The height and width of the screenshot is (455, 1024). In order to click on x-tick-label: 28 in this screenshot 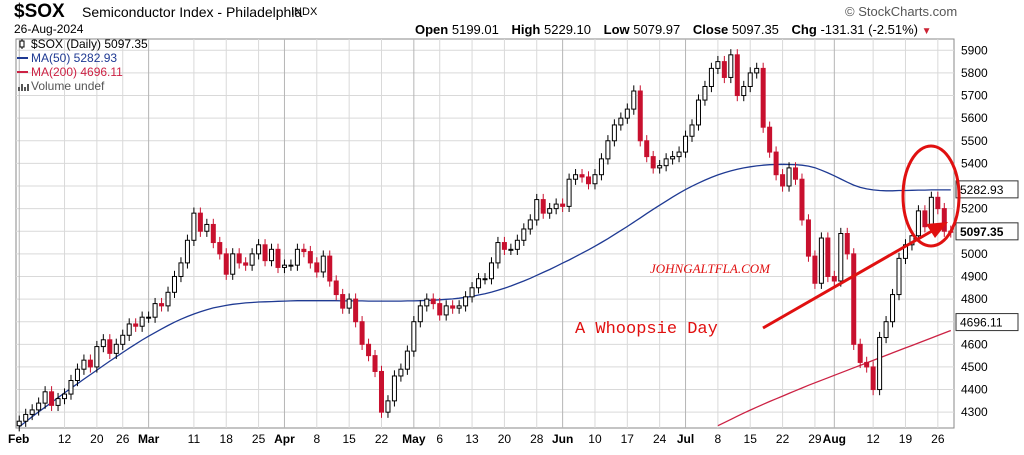, I will do `click(537, 439)`.